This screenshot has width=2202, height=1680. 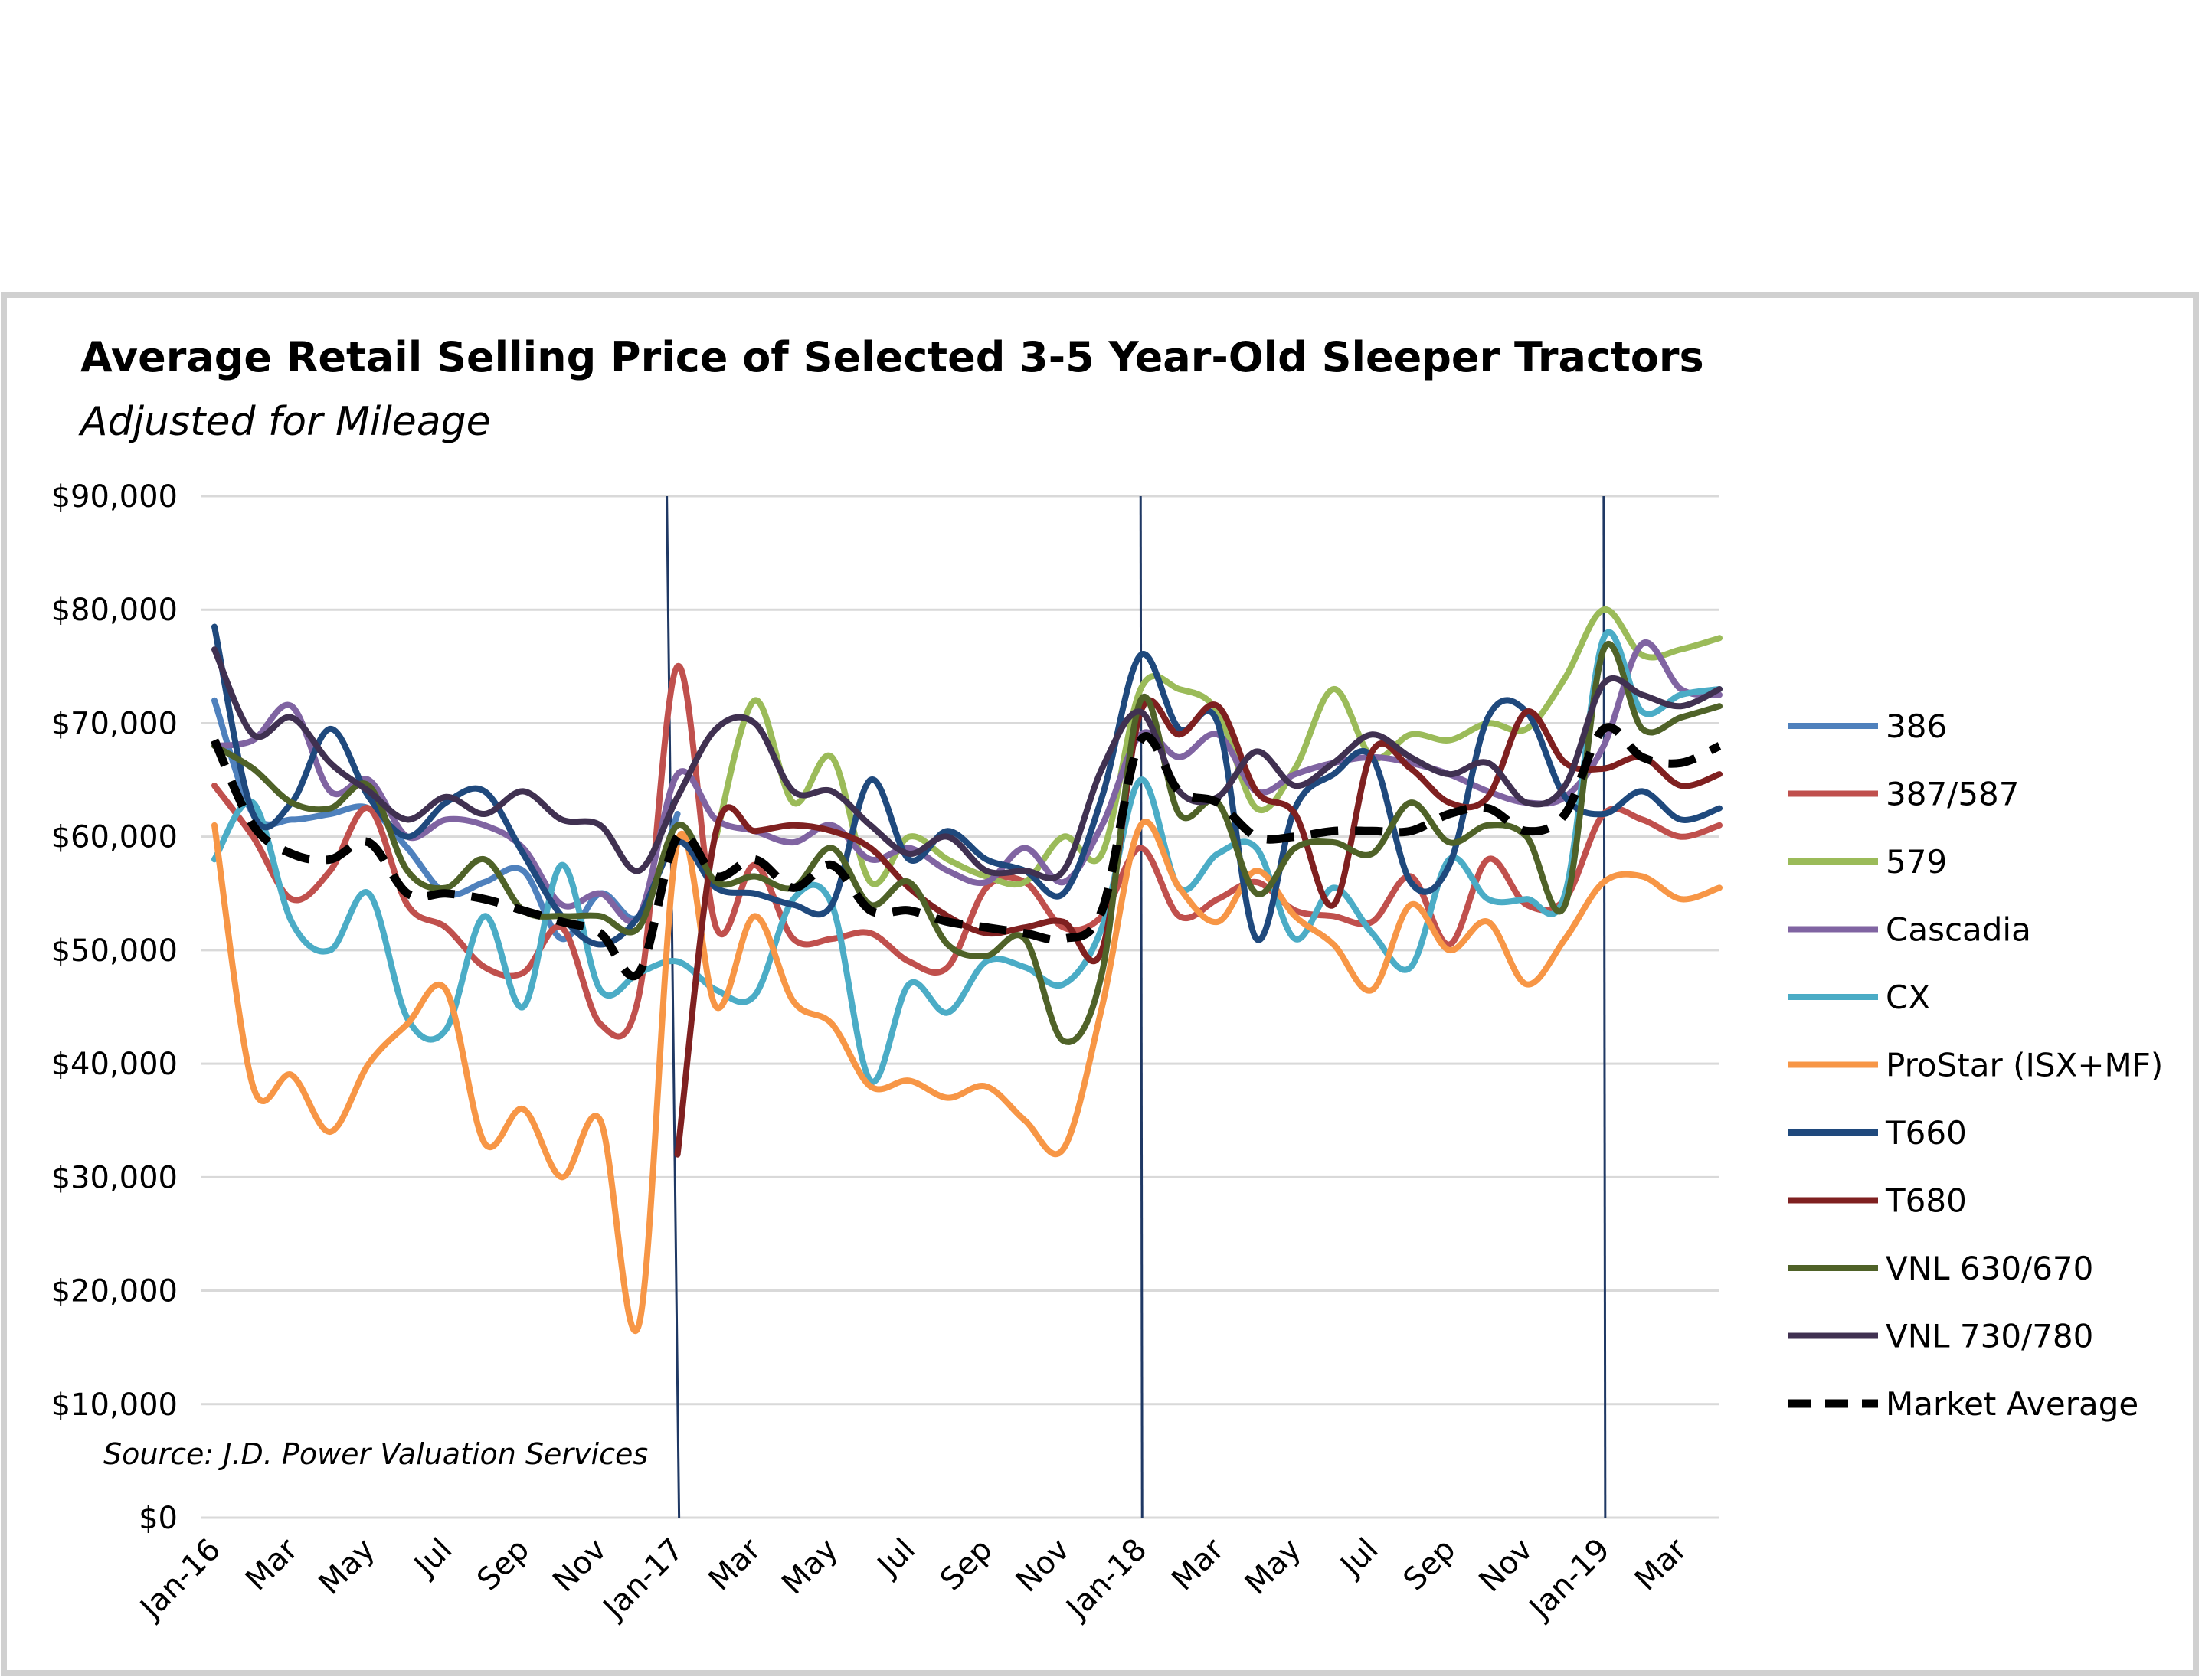 What do you see at coordinates (114, 1064) in the screenshot?
I see `y-tick-label: $40,000` at bounding box center [114, 1064].